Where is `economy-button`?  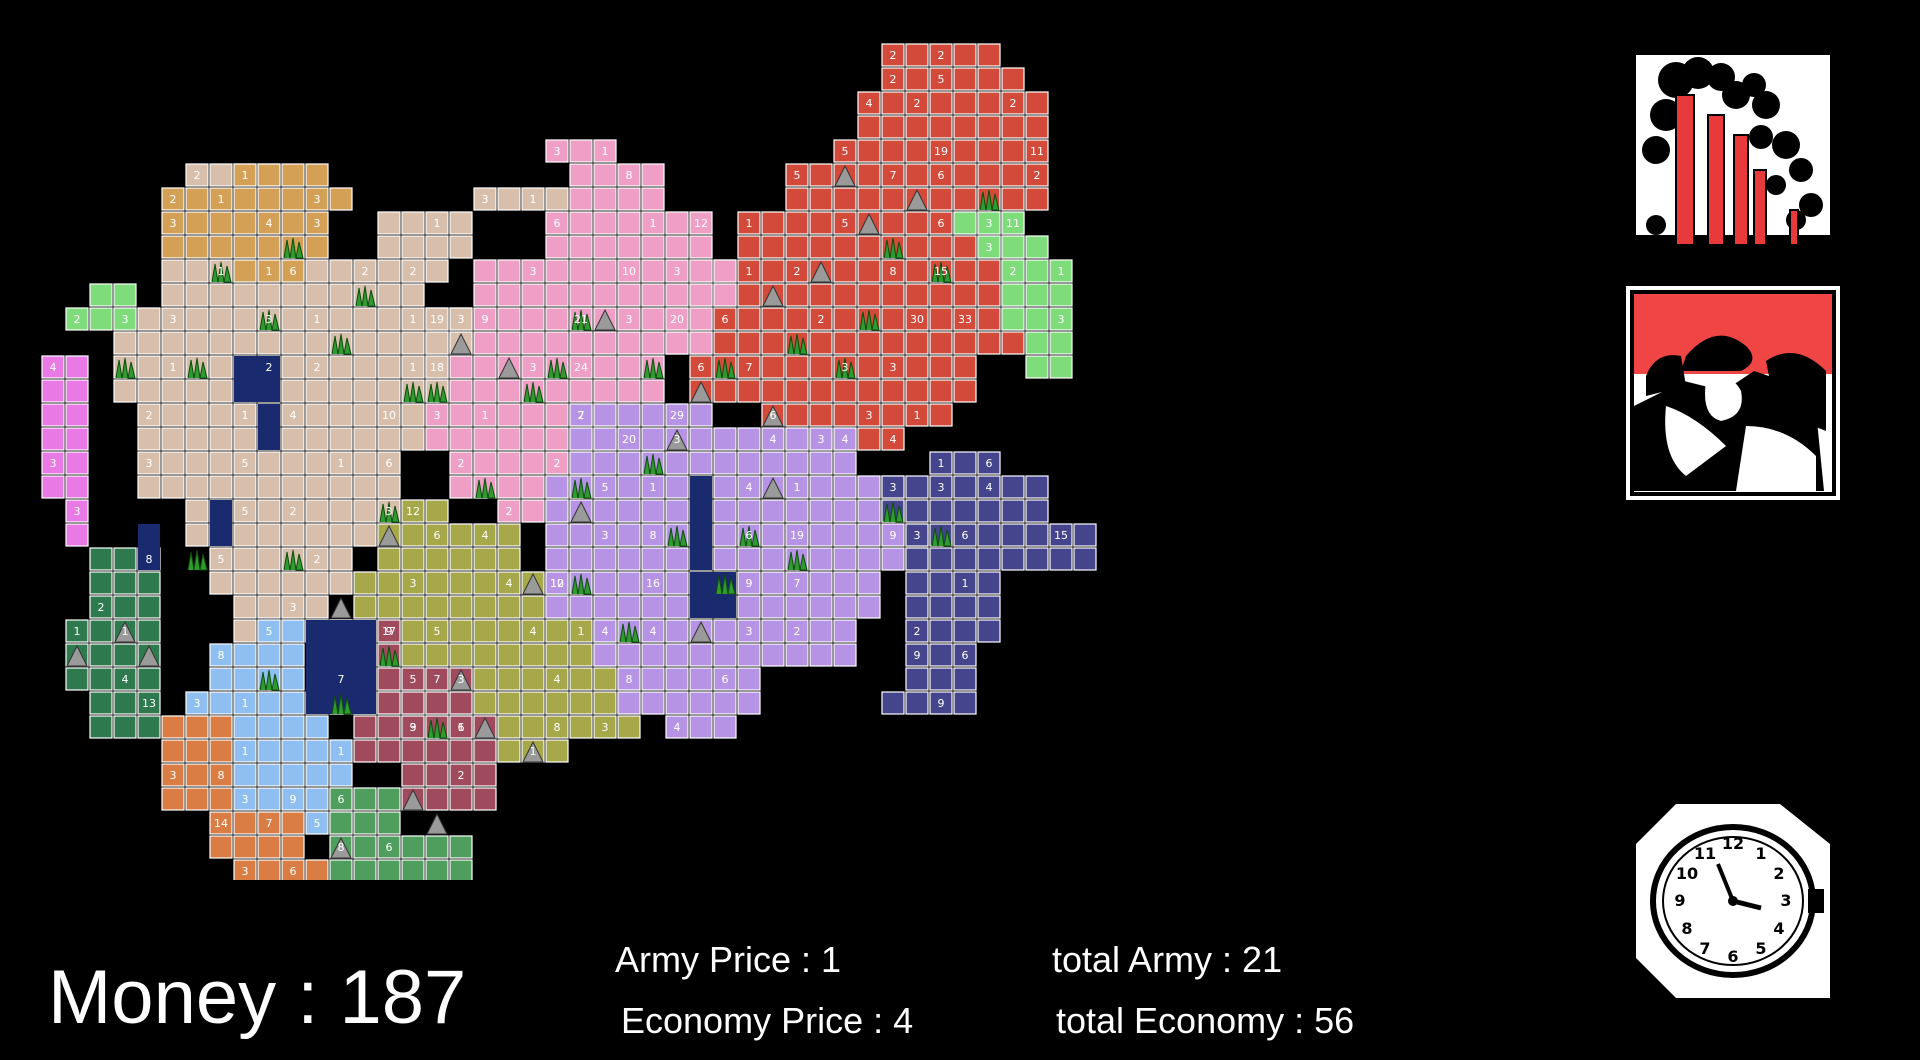
economy-button is located at coordinates (1733, 152).